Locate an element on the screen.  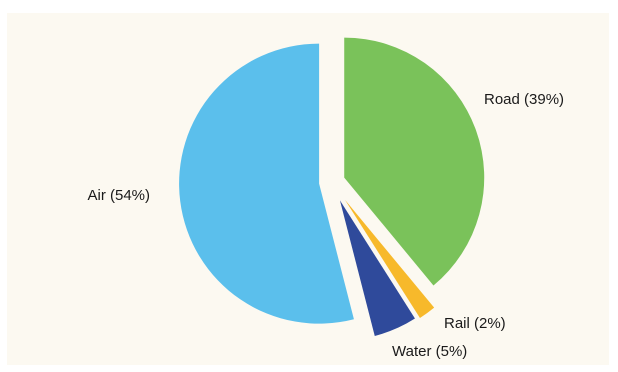
slice-label-road: Road (39%) is located at coordinates (524, 99).